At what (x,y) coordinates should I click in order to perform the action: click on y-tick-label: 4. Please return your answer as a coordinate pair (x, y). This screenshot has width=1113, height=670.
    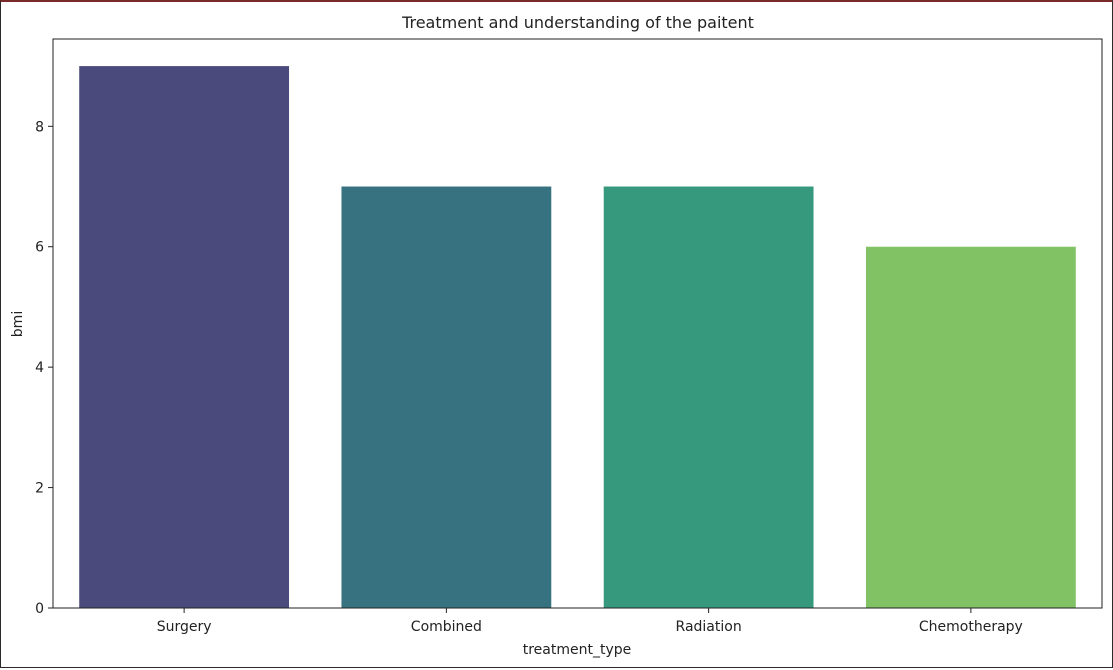
    Looking at the image, I should click on (39, 368).